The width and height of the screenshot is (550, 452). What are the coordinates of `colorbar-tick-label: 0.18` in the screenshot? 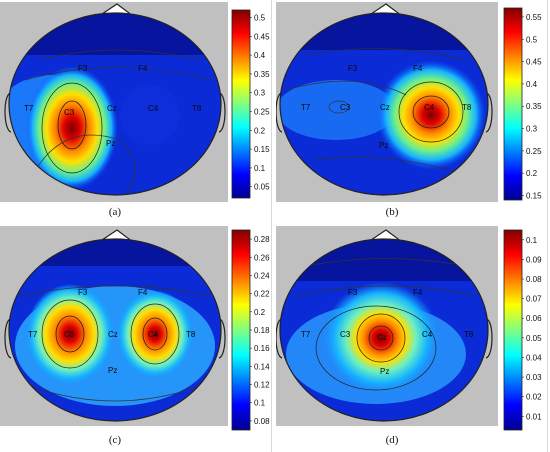 It's located at (262, 330).